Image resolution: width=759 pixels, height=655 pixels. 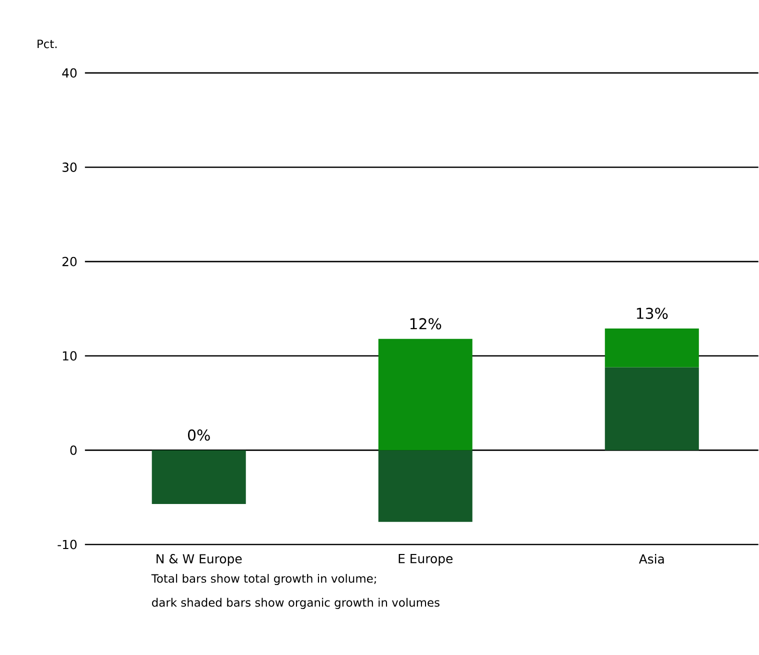 I want to click on y-tick-label: 30, so click(x=69, y=167).